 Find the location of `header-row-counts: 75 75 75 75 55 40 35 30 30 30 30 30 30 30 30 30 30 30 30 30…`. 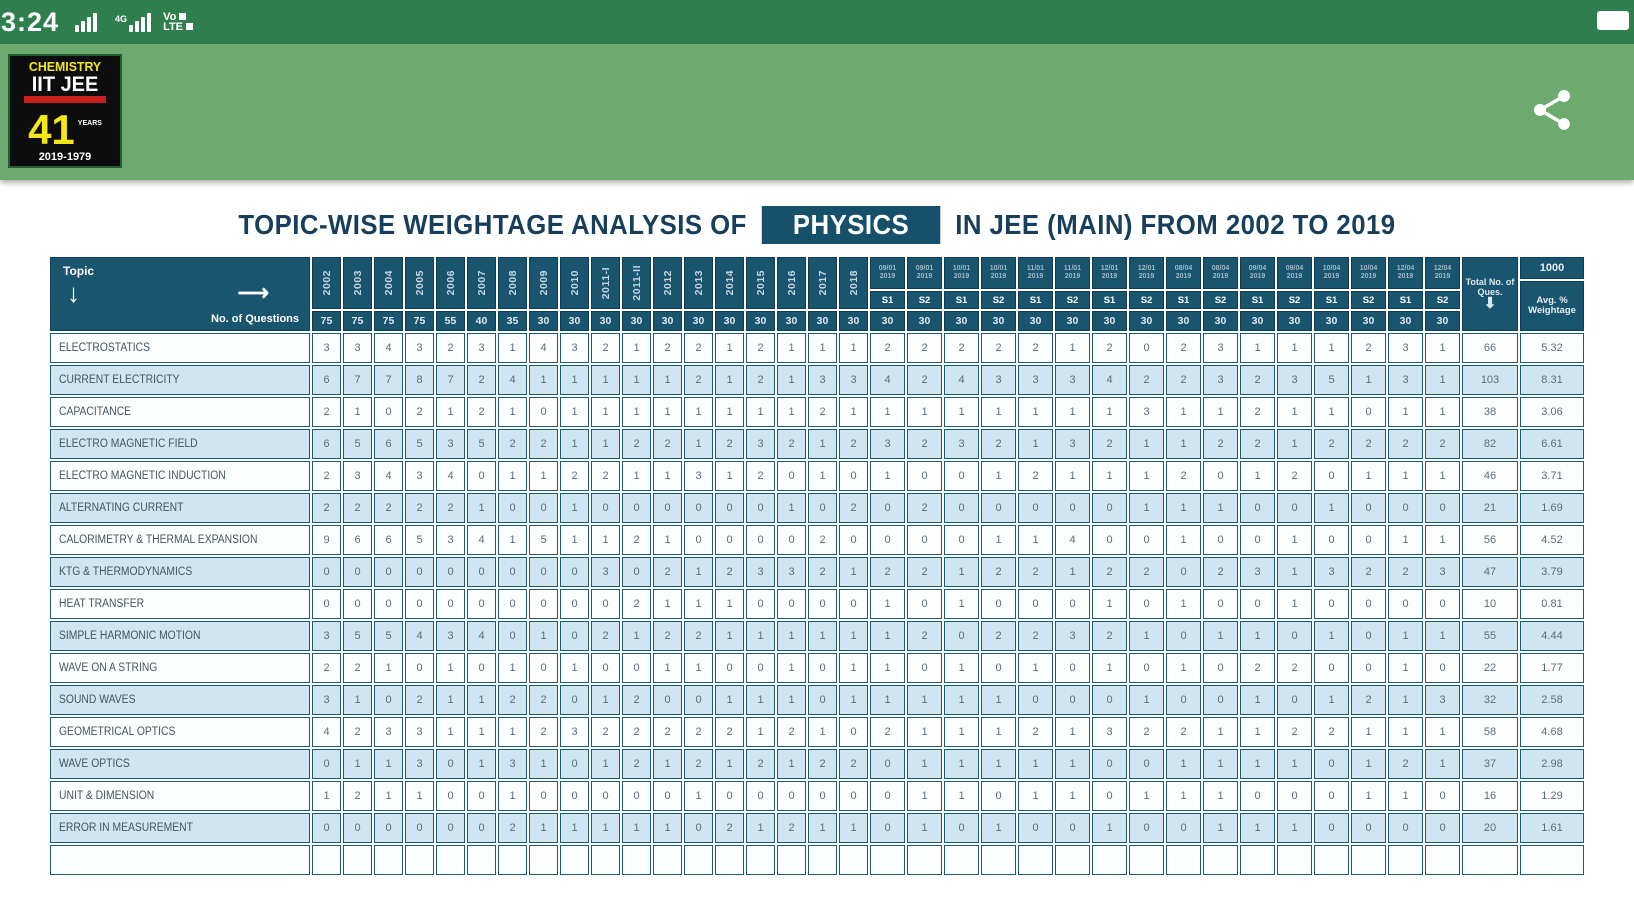

header-row-counts: 75 75 75 75 55 40 35 30 30 30 30 30 30 30 30 30 30 30 30 30… is located at coordinates (817, 321).